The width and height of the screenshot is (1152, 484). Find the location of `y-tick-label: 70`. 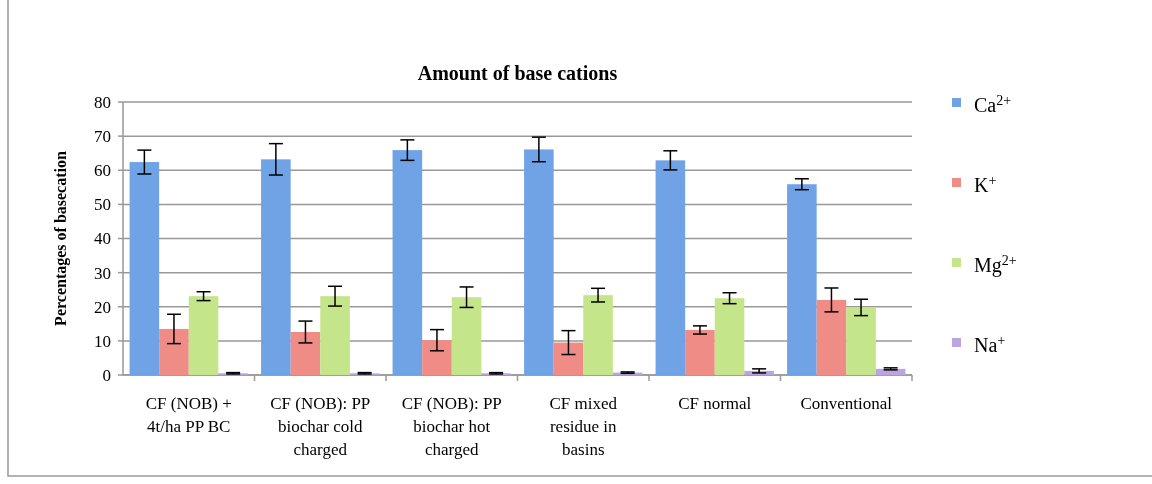

y-tick-label: 70 is located at coordinates (102, 137).